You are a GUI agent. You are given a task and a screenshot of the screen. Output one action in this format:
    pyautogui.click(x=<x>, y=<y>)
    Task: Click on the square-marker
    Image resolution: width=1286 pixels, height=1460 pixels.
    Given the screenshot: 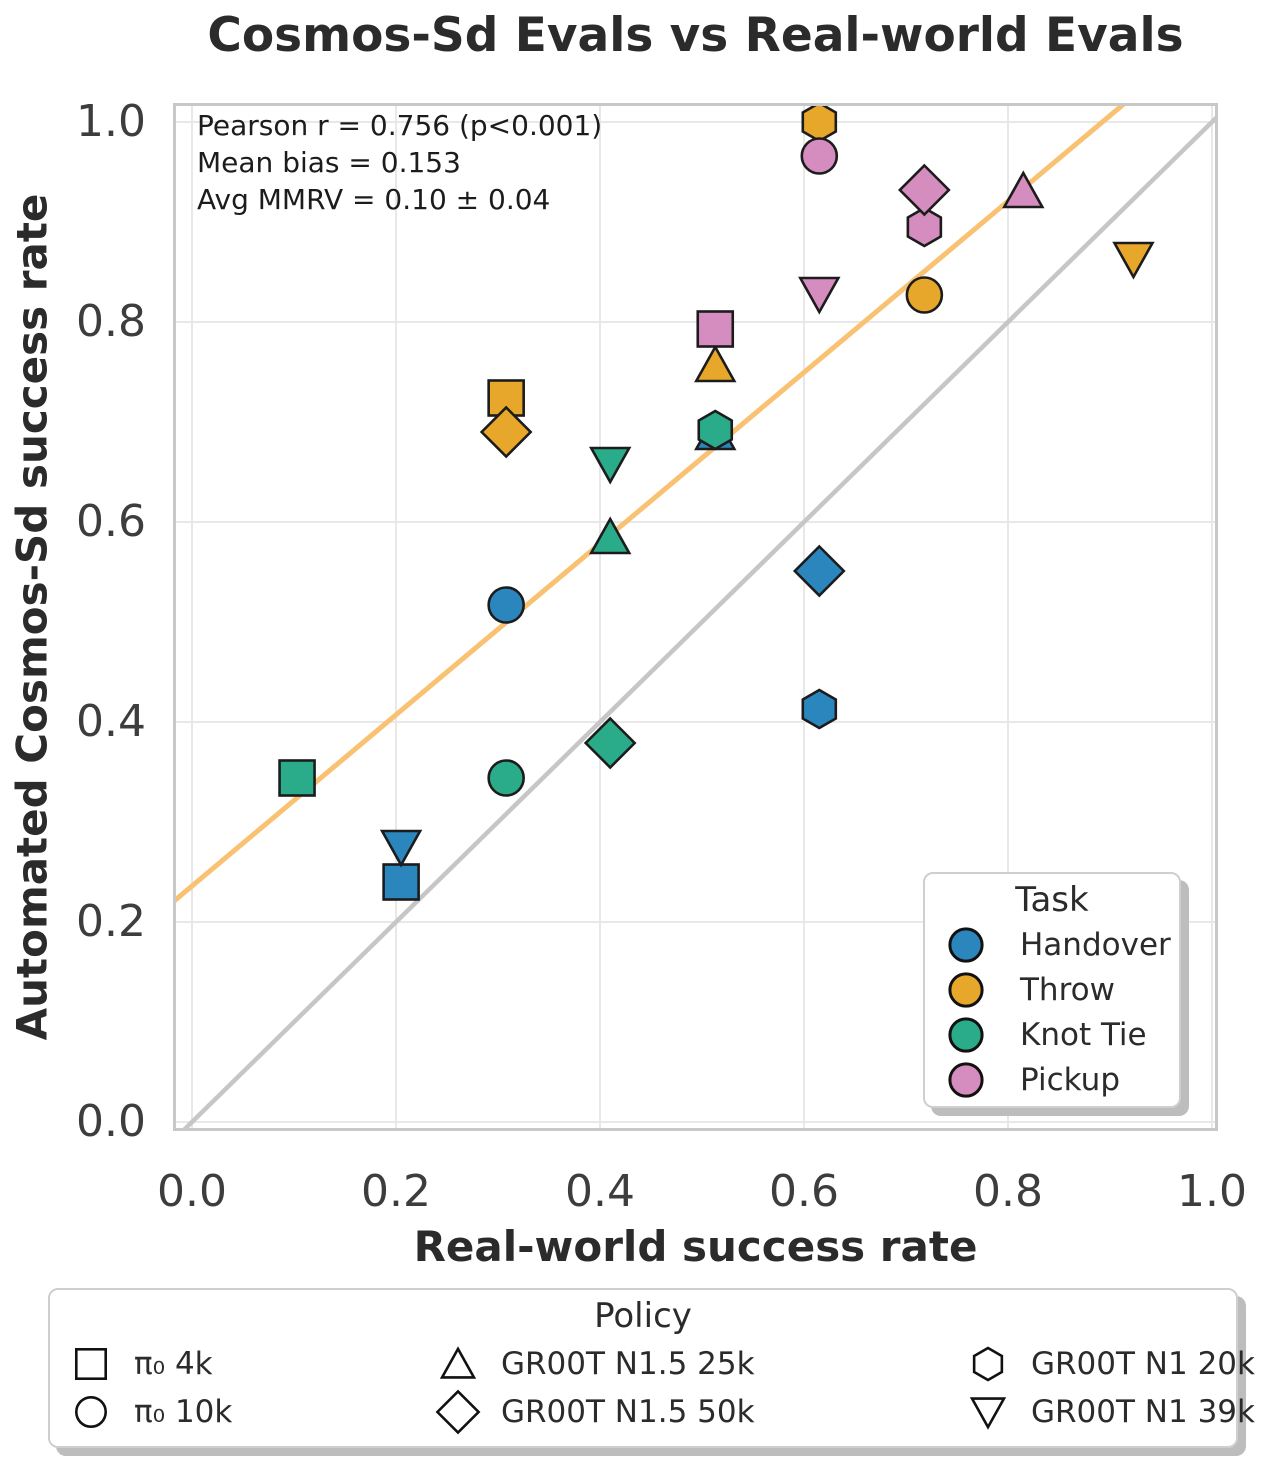 What is the action you would take?
    pyautogui.click(x=91, y=1364)
    